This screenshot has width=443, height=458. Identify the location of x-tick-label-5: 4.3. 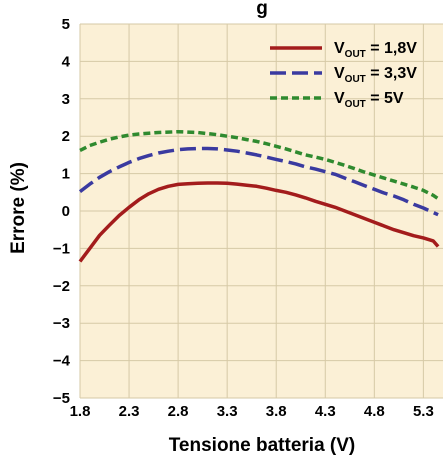
(325, 411).